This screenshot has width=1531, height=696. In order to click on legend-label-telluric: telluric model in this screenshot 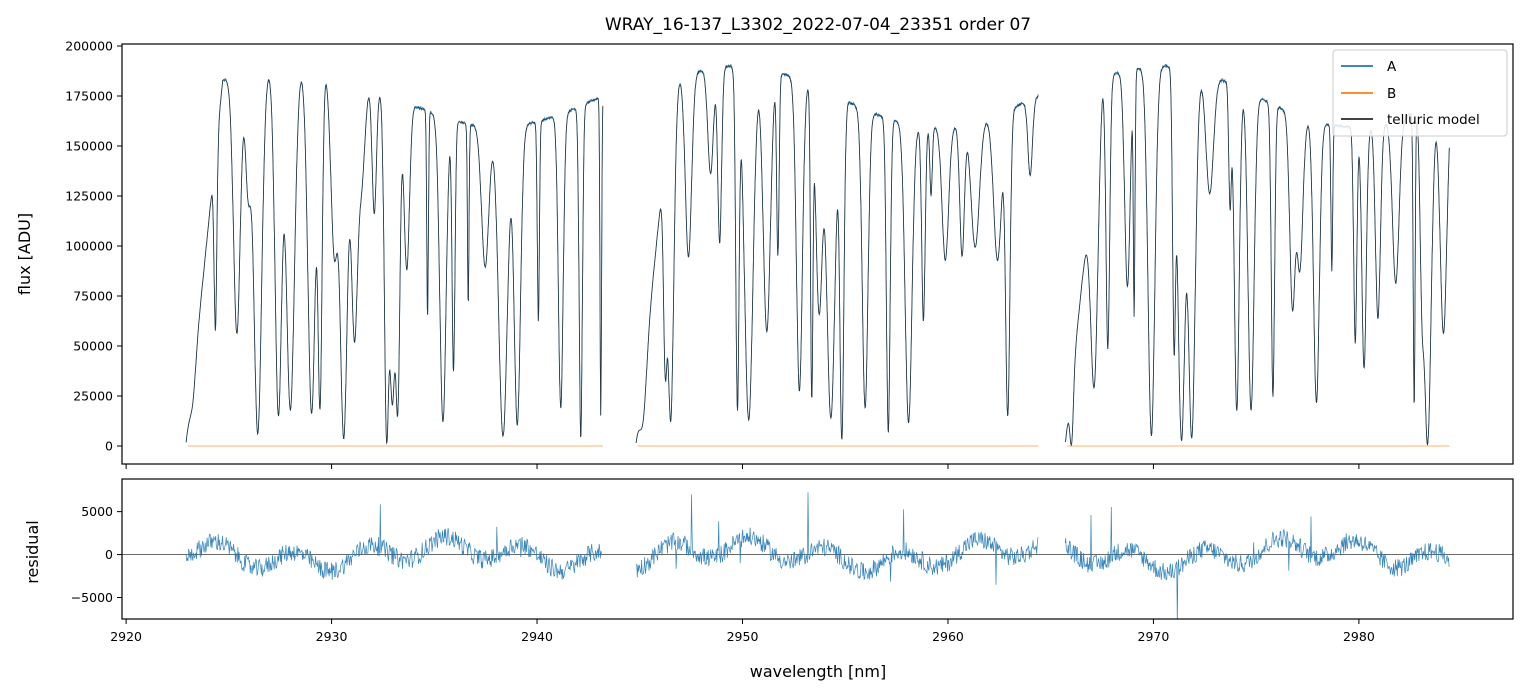, I will do `click(1433, 120)`.